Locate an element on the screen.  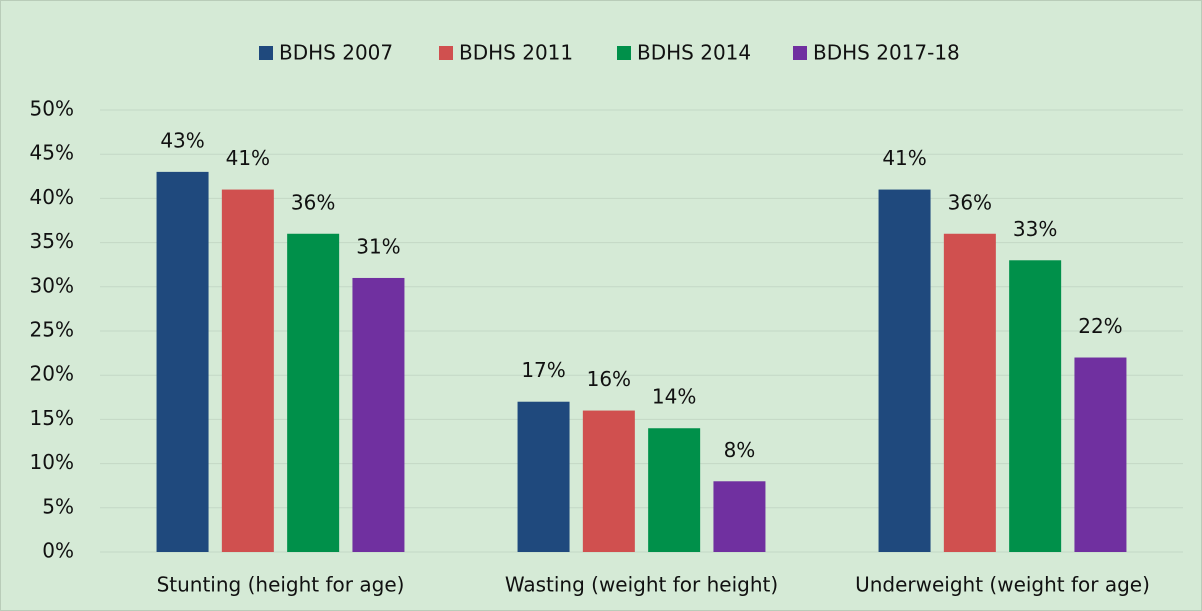
legend-label: BDHS 2014 is located at coordinates (694, 53).